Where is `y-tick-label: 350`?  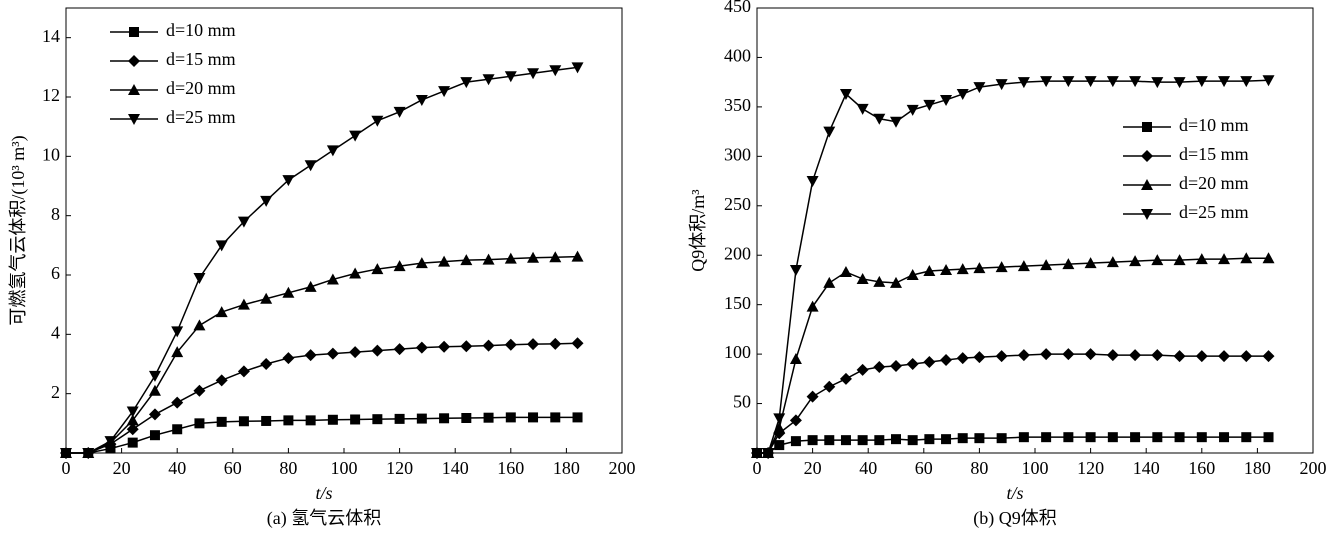
y-tick-label: 350 is located at coordinates (737, 105).